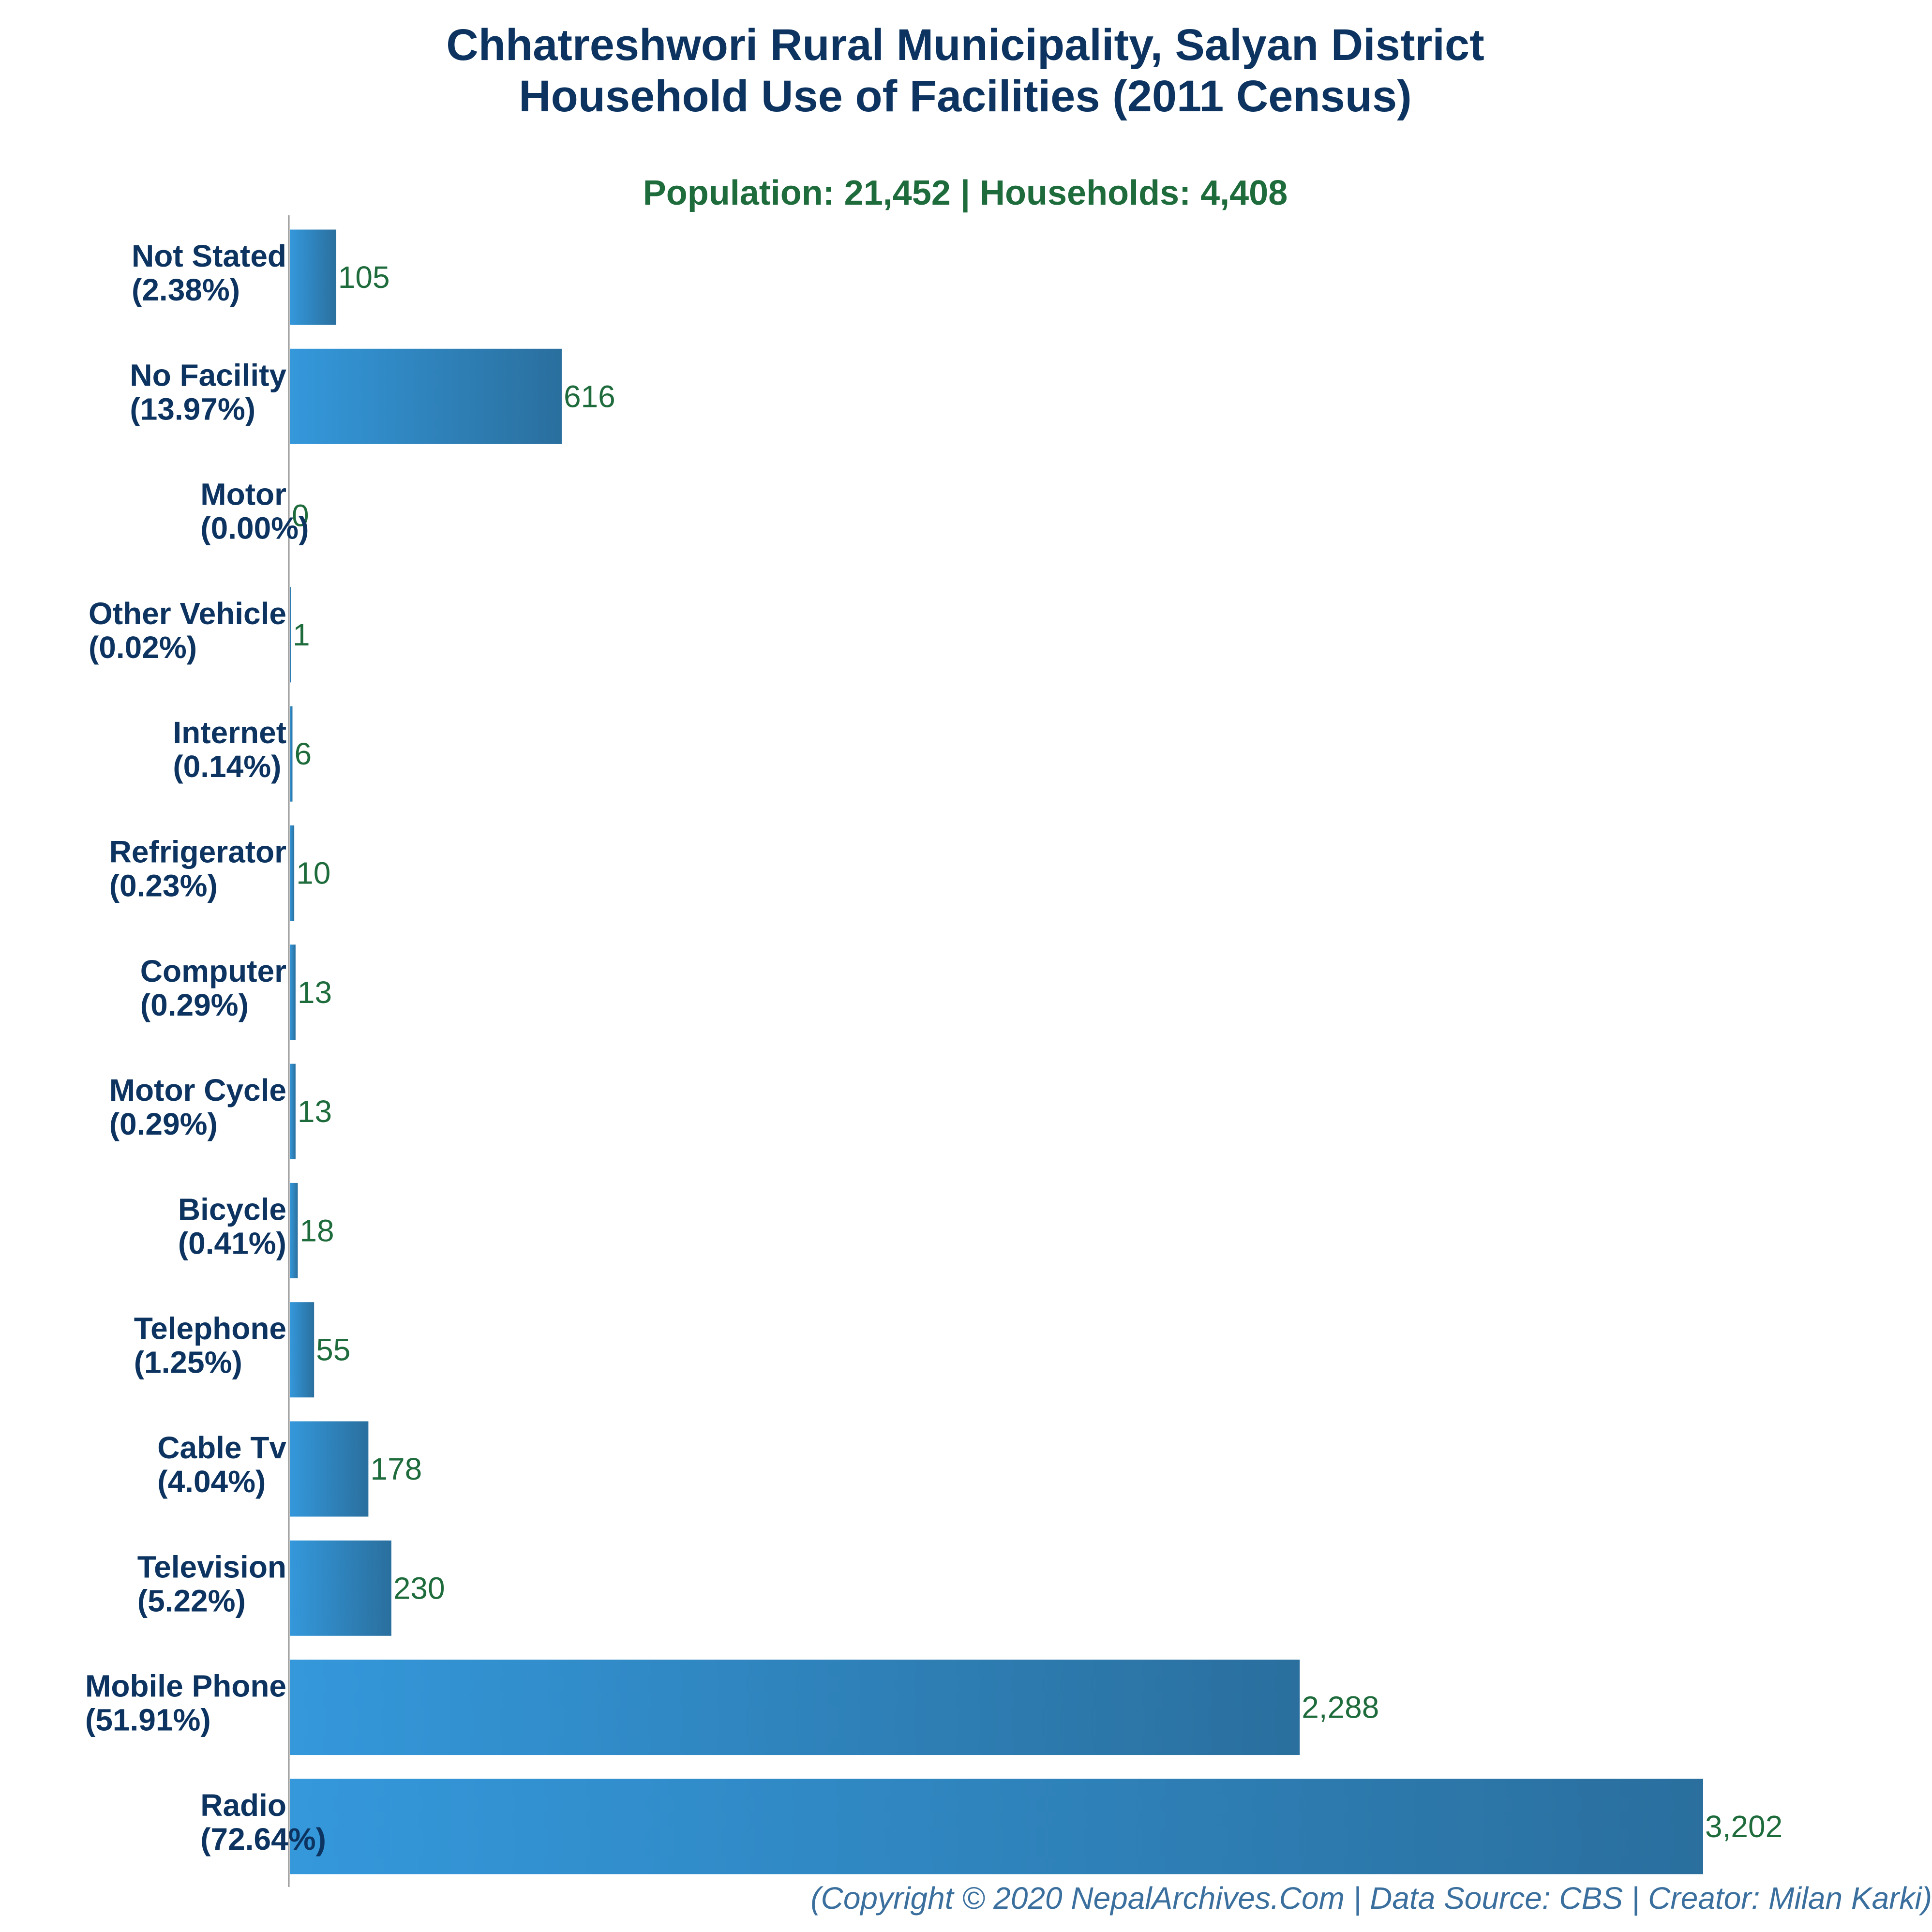 This screenshot has width=1932, height=1932. What do you see at coordinates (302, 1350) in the screenshot?
I see `bar-telephone` at bounding box center [302, 1350].